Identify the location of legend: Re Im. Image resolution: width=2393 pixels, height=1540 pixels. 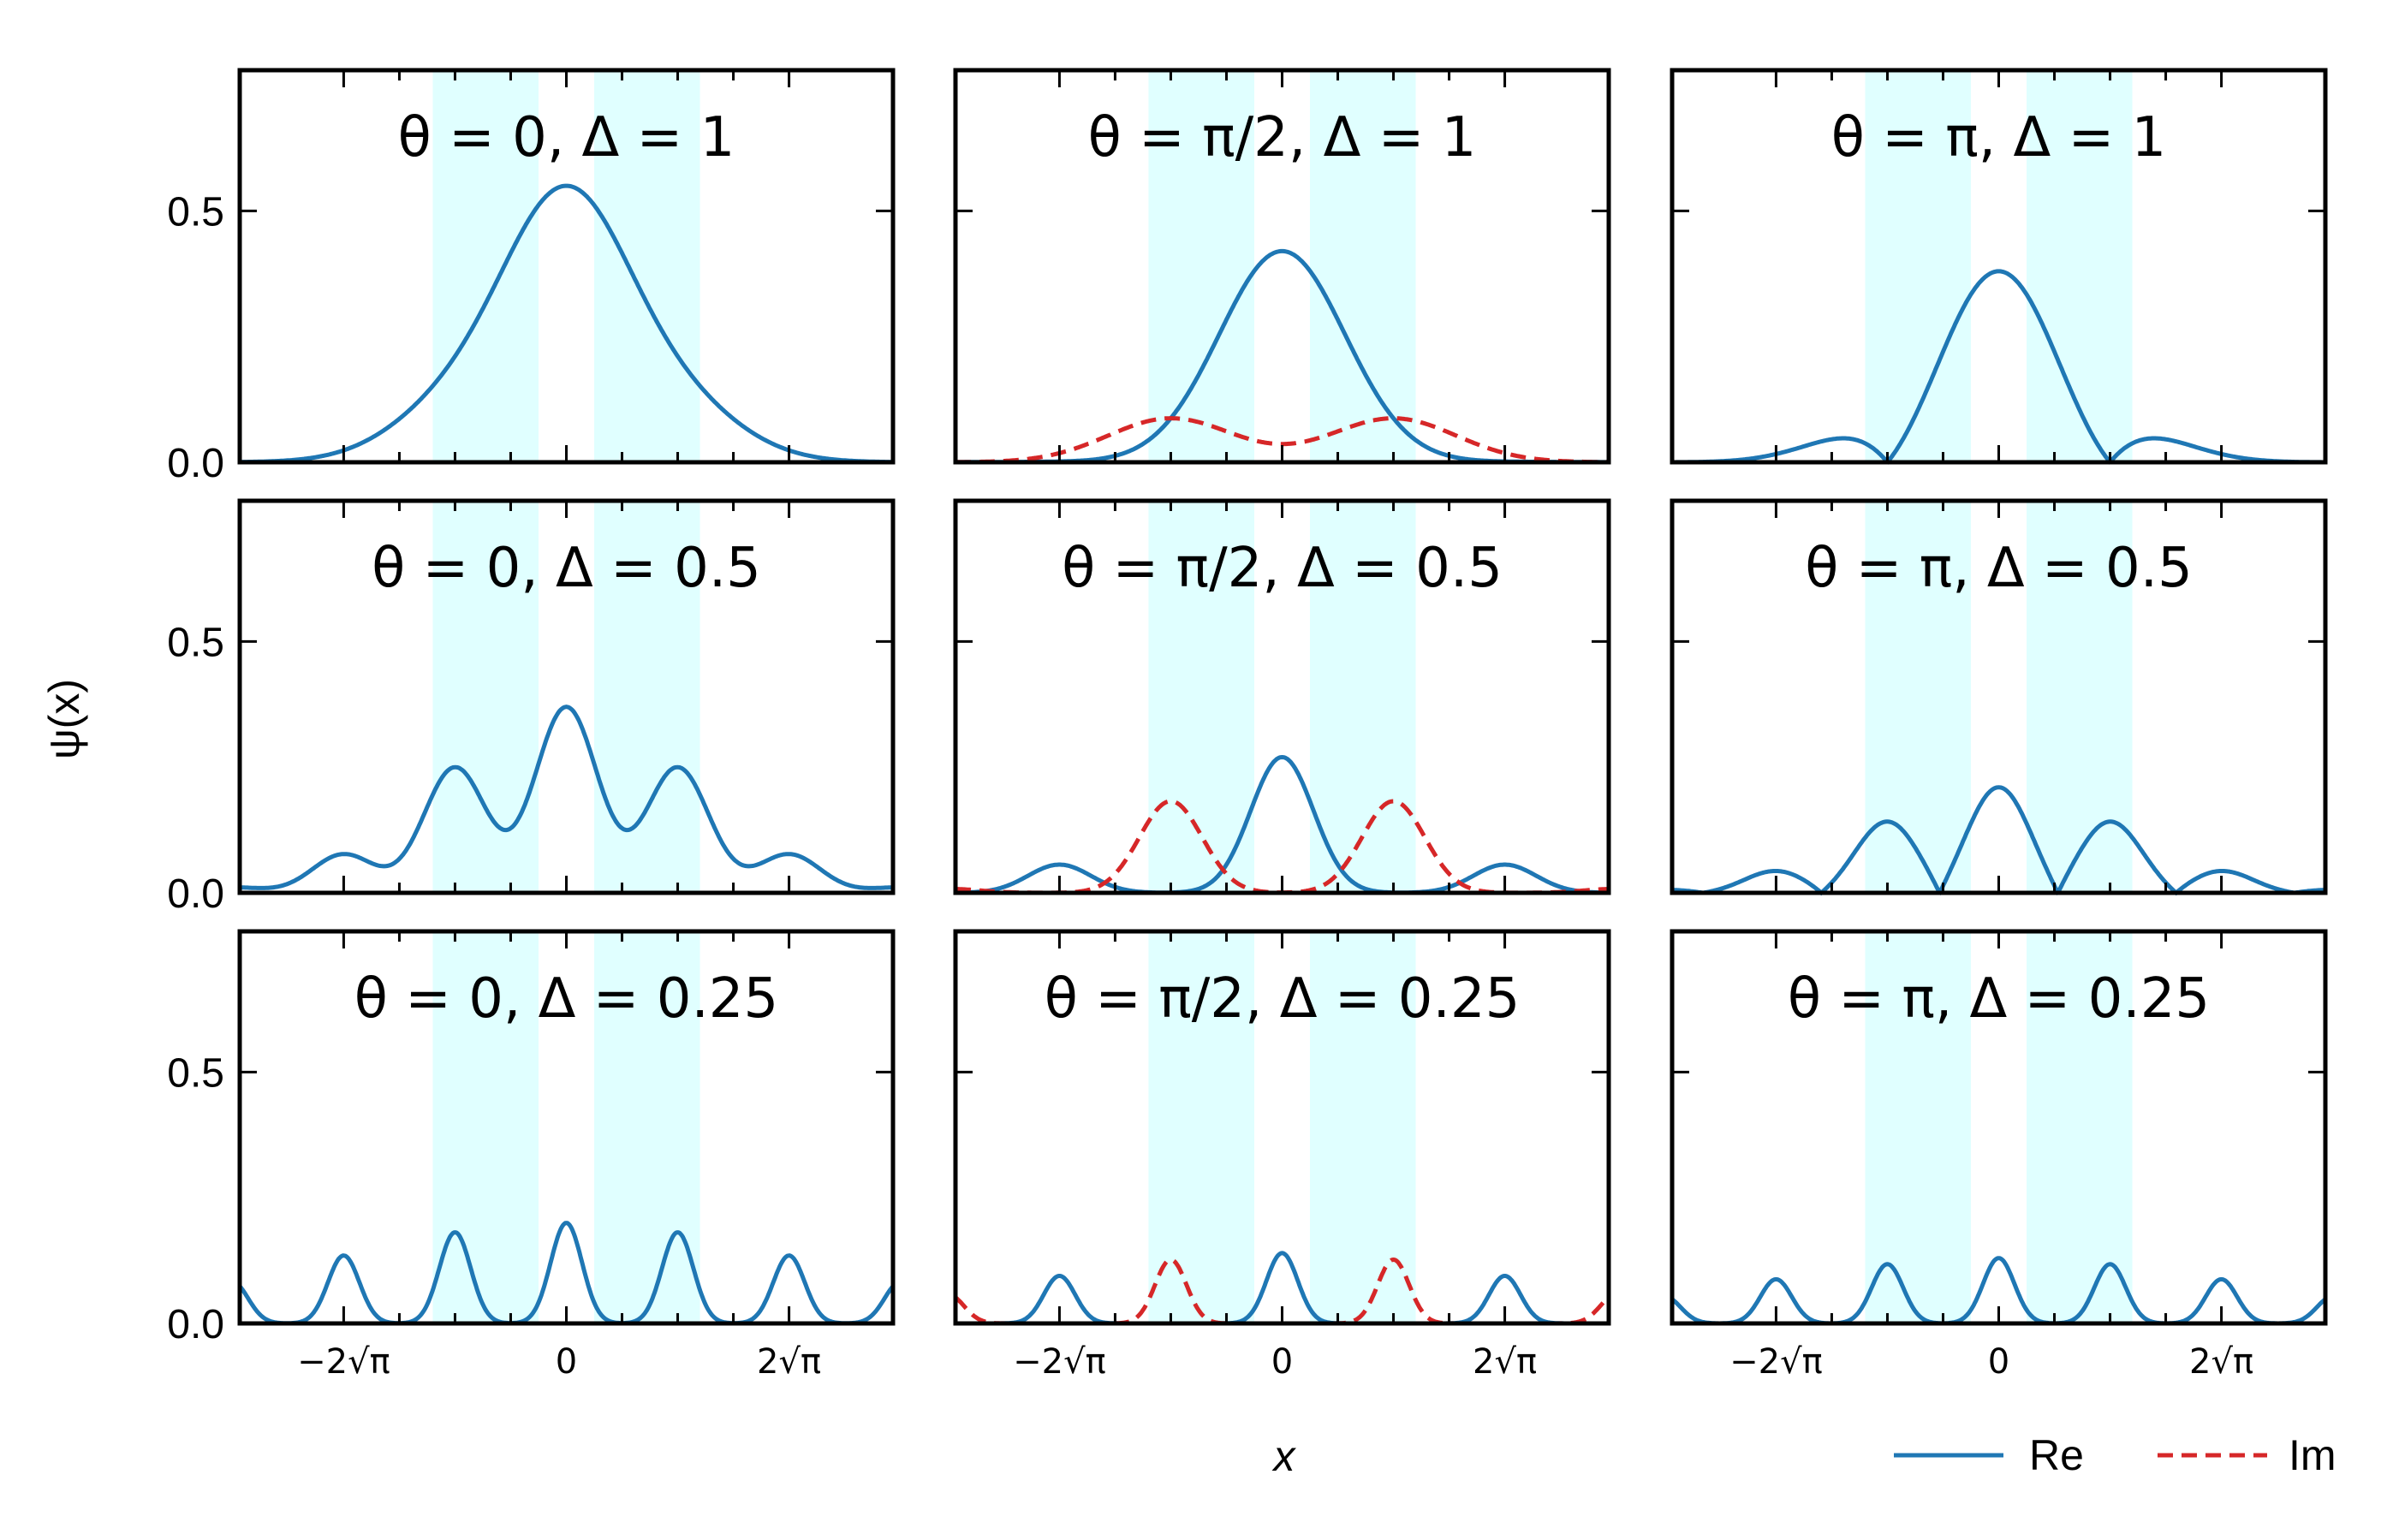
(2115, 1455).